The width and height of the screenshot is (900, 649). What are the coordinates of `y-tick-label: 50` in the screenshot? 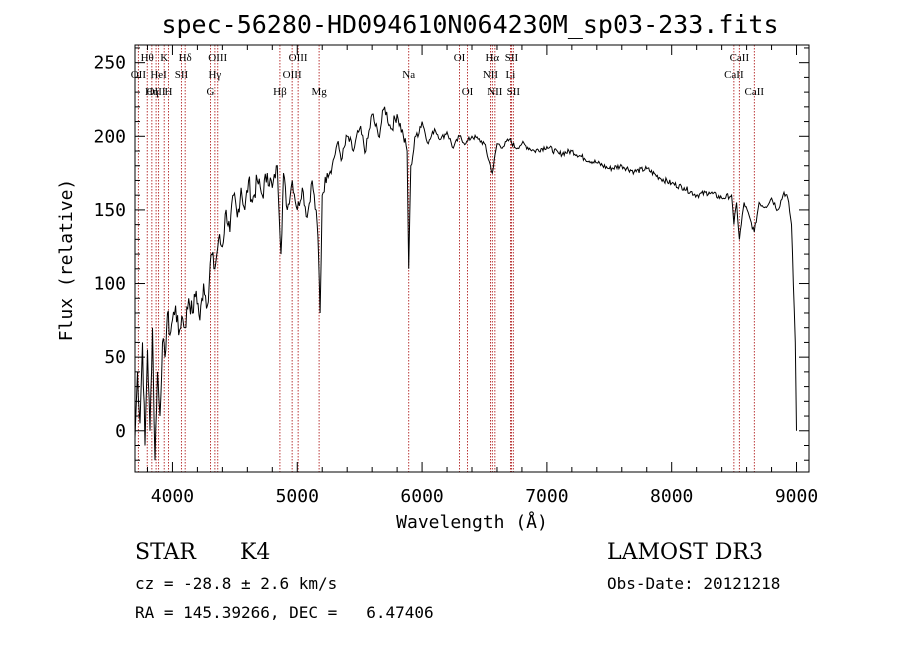 It's located at (115, 357).